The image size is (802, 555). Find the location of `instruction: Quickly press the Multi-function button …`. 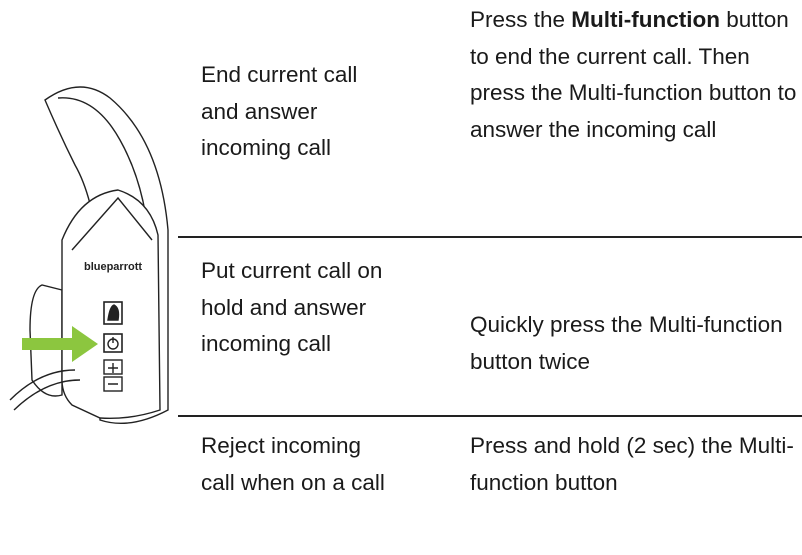

instruction: Quickly press the Multi-function button … is located at coordinates (626, 343).